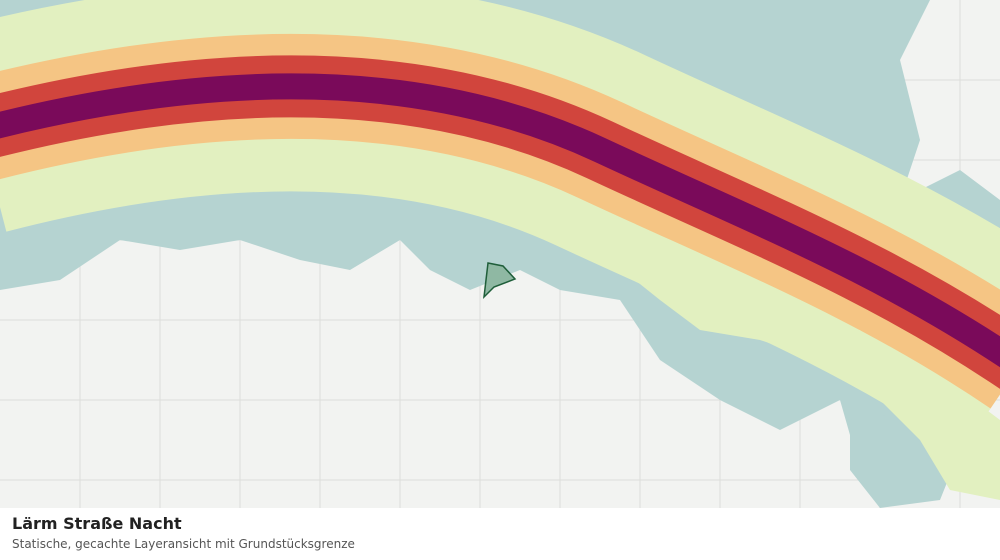  Describe the element at coordinates (97, 523) in the screenshot. I see `layer-title: Lärm Straße Nacht` at that location.